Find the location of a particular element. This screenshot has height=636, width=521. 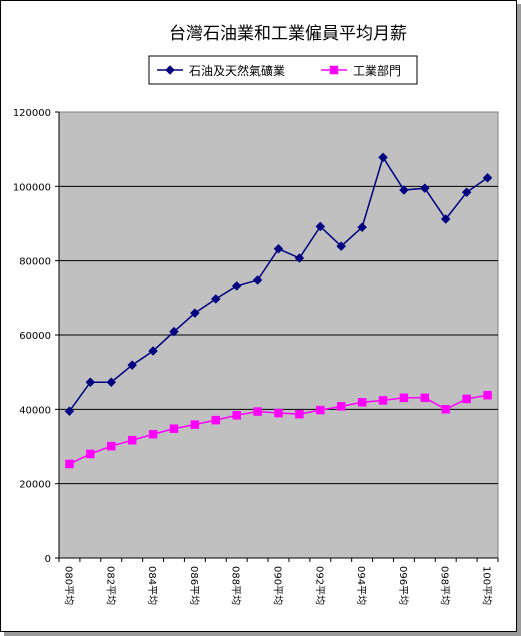

x-tick-label: 090平均 is located at coordinates (278, 585).